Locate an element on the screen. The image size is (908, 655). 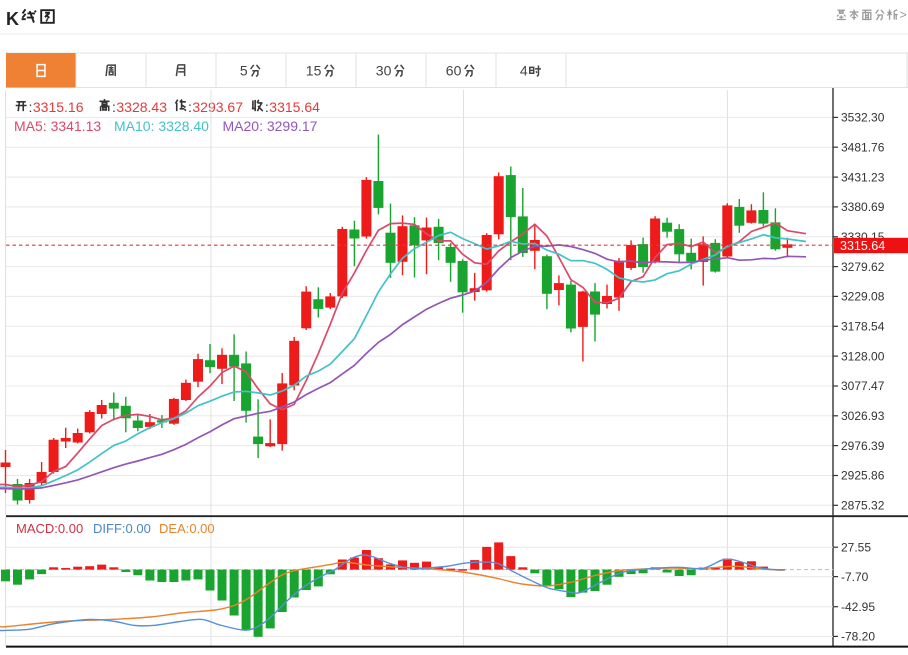
svg-text: 30 is located at coordinates (384, 71).